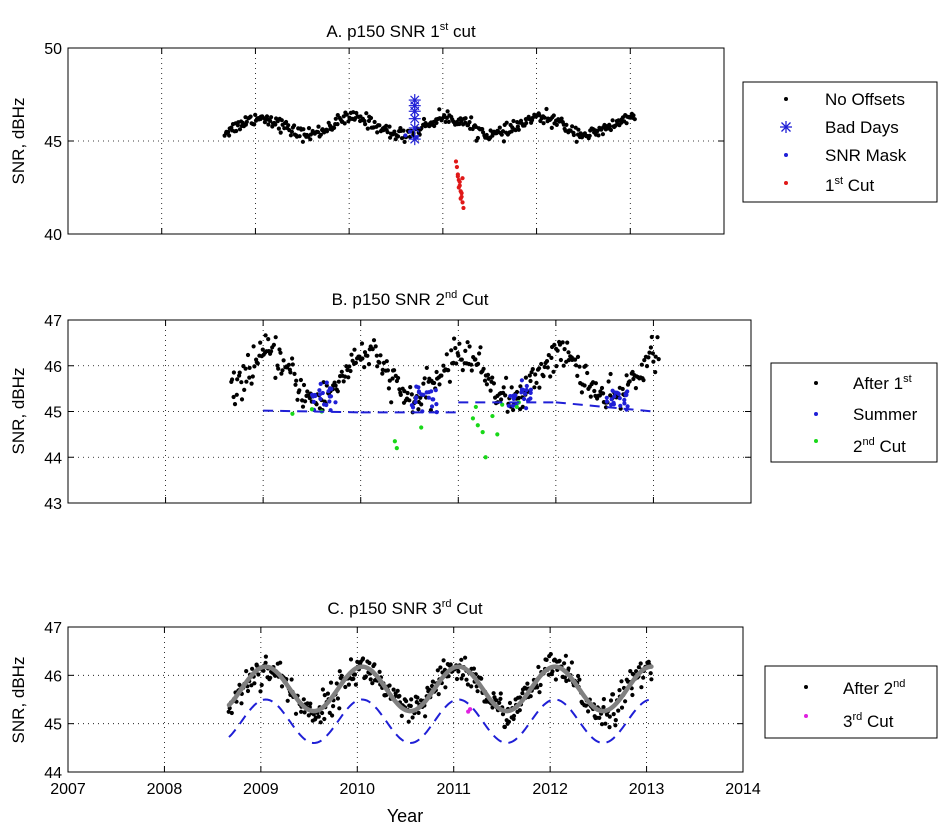  I want to click on legend-marker-1st-cut, so click(786, 183).